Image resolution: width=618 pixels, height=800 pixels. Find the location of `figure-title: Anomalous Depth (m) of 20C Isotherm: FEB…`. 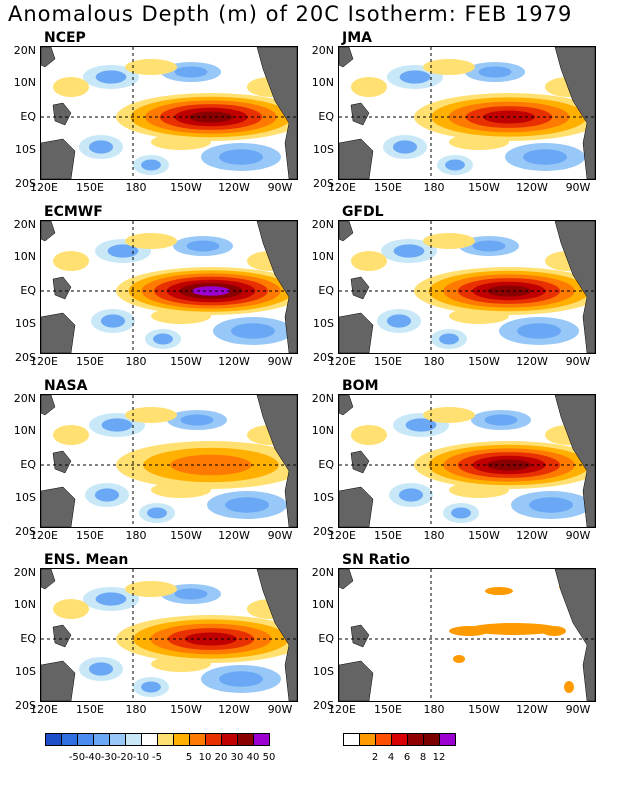

figure-title: Anomalous Depth (m) of 20C Isotherm: FEB… is located at coordinates (290, 14).